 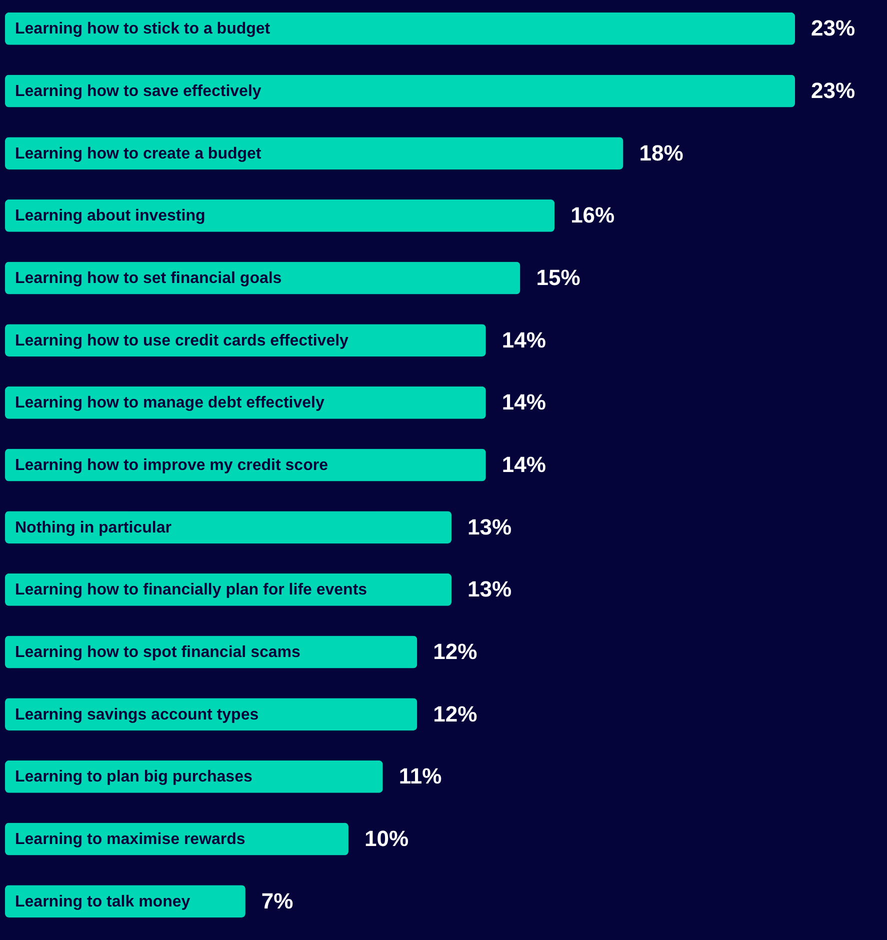 I want to click on y-tick-label: Learning to talk money, so click(x=102, y=901).